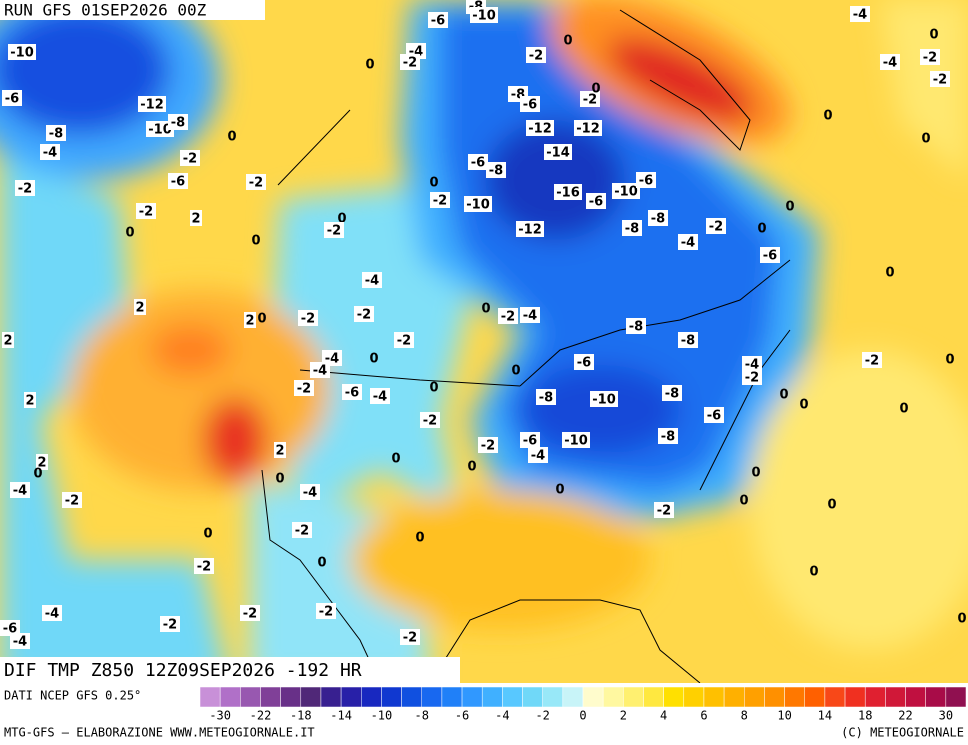  I want to click on field-title: DIF TMP Z850 12Z09SEP2026 -192 HR, so click(183, 670).